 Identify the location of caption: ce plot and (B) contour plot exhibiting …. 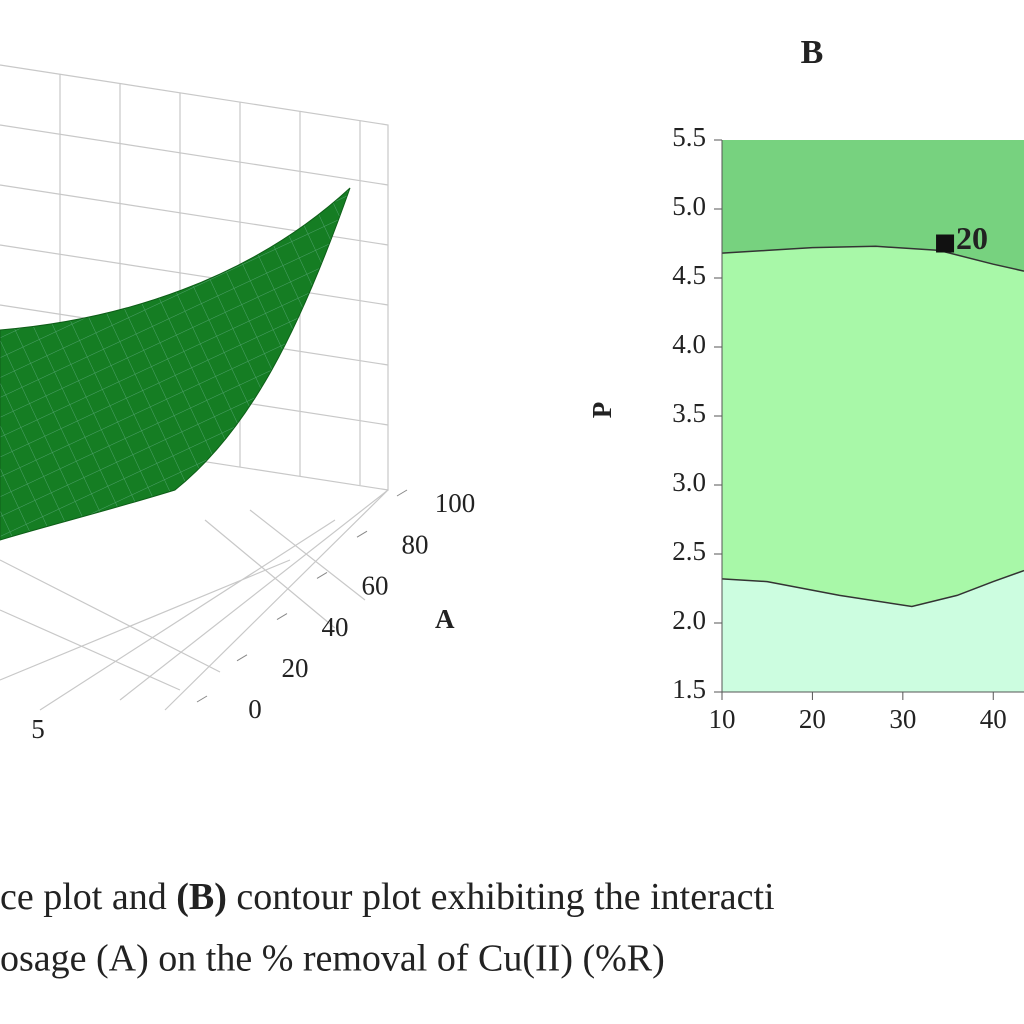
(387, 897).